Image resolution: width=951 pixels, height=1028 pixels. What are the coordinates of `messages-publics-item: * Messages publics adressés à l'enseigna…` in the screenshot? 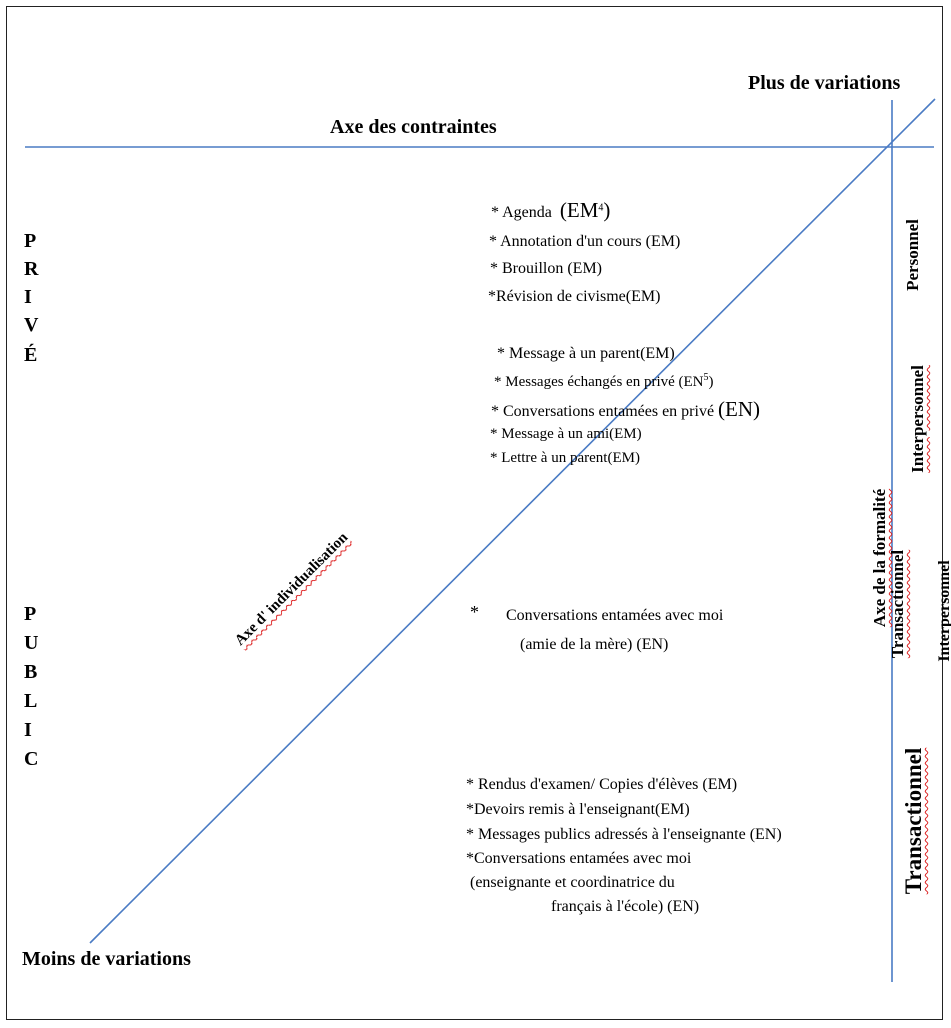 It's located at (624, 834).